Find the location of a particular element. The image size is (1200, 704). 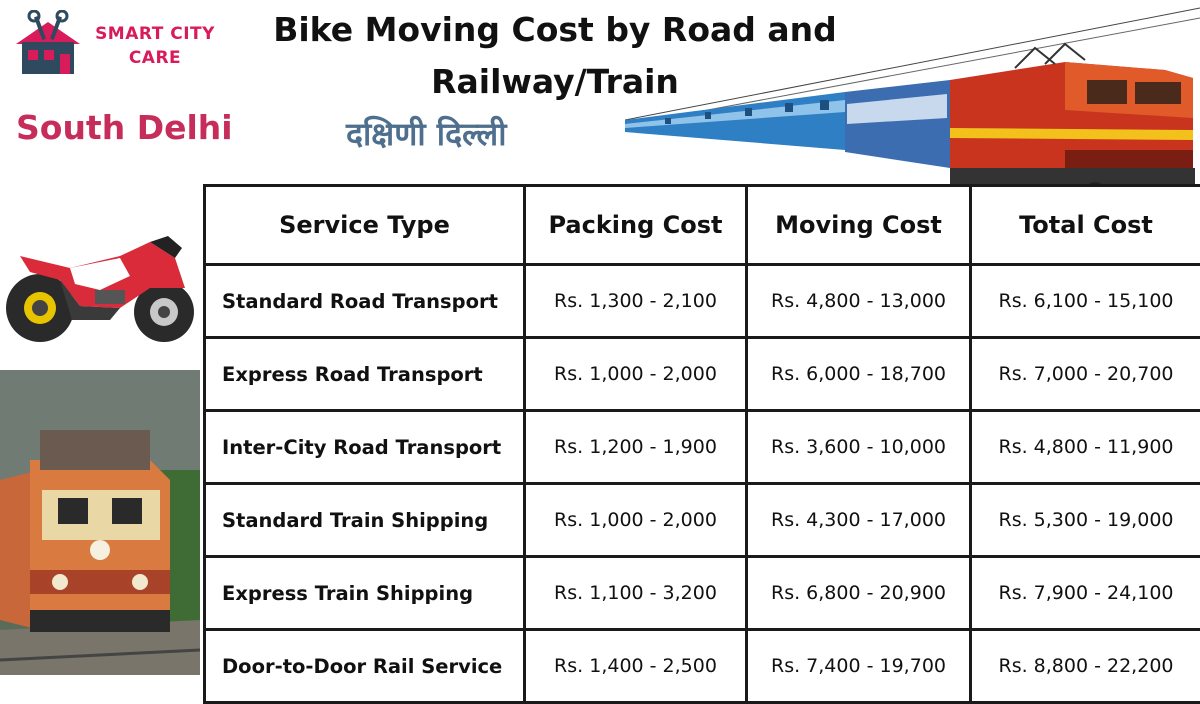

moving-cost-cell: Rs. 3,600 - 10,000 is located at coordinates (859, 447).